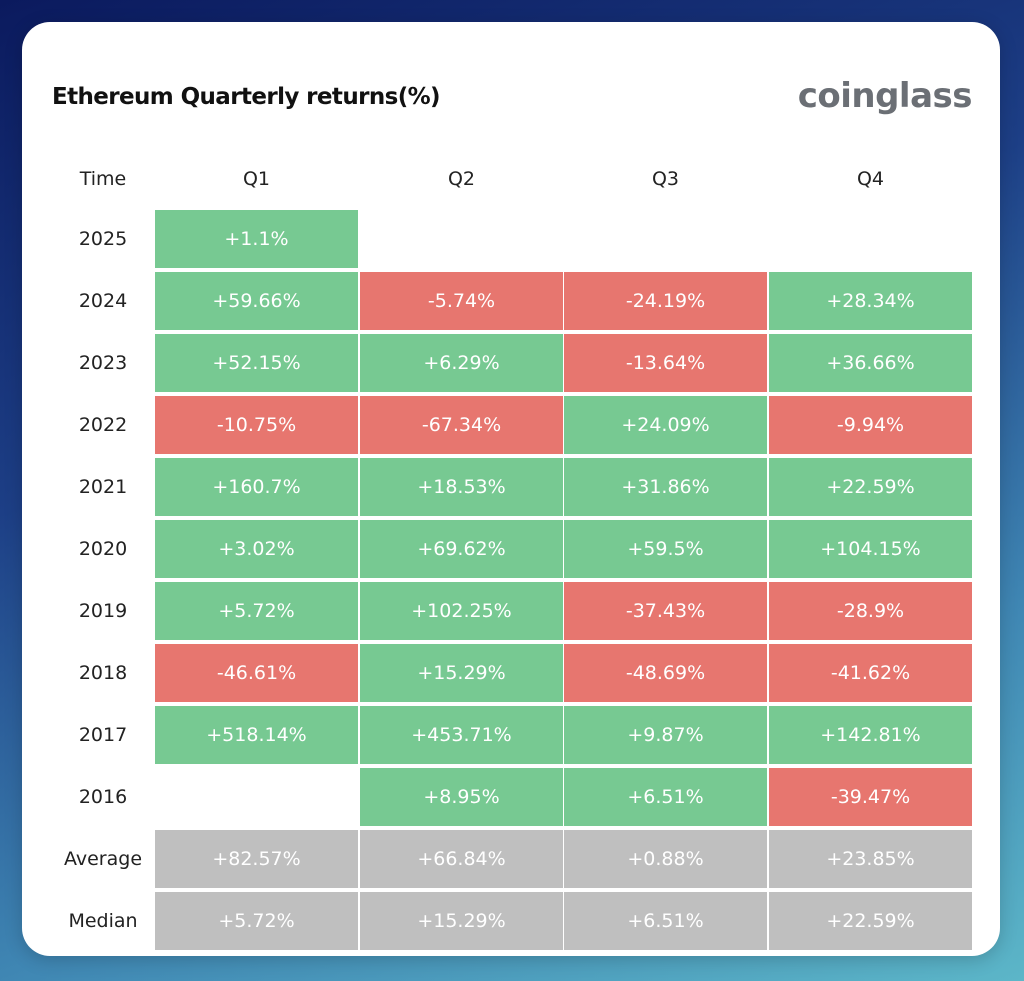 This screenshot has height=981, width=1024. What do you see at coordinates (665, 179) in the screenshot?
I see `header-q3: Q3` at bounding box center [665, 179].